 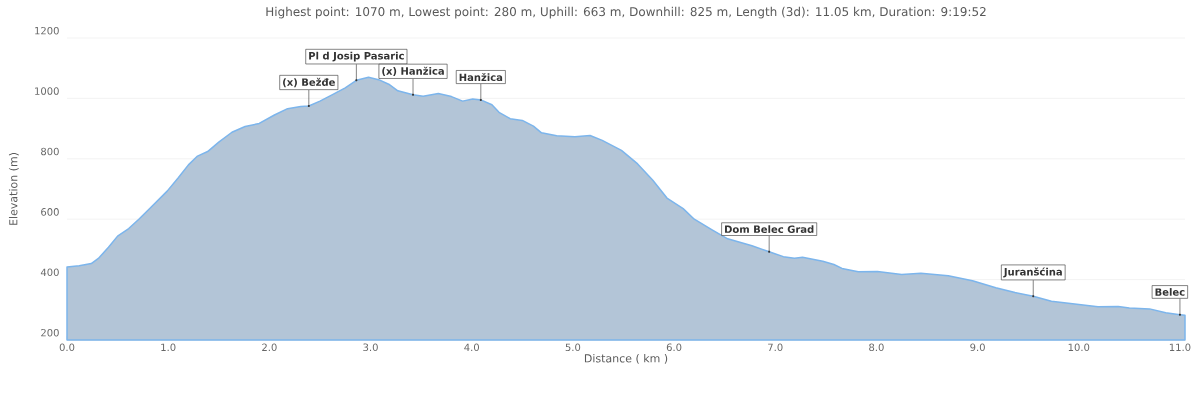 What do you see at coordinates (1079, 347) in the screenshot?
I see `x-tick-label: 10.0` at bounding box center [1079, 347].